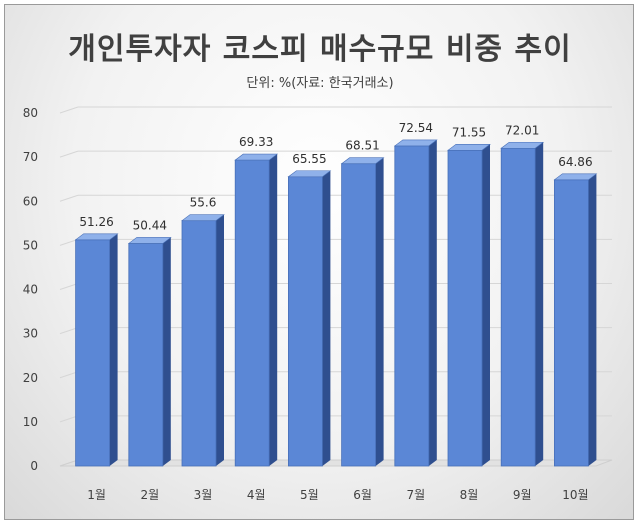 This screenshot has width=640, height=527. What do you see at coordinates (30, 201) in the screenshot?
I see `y-tick-label: 60` at bounding box center [30, 201].